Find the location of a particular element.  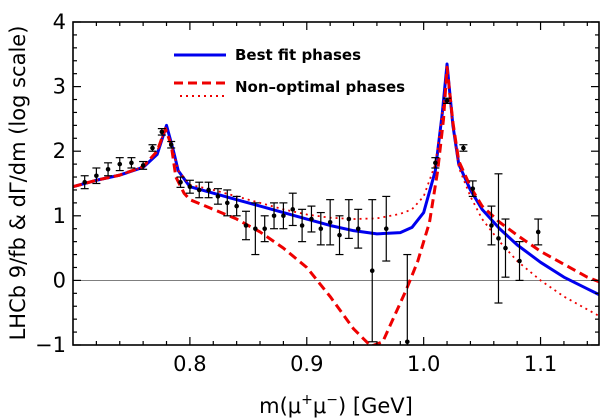

y-tick-label: 4 is located at coordinates (59, 22).